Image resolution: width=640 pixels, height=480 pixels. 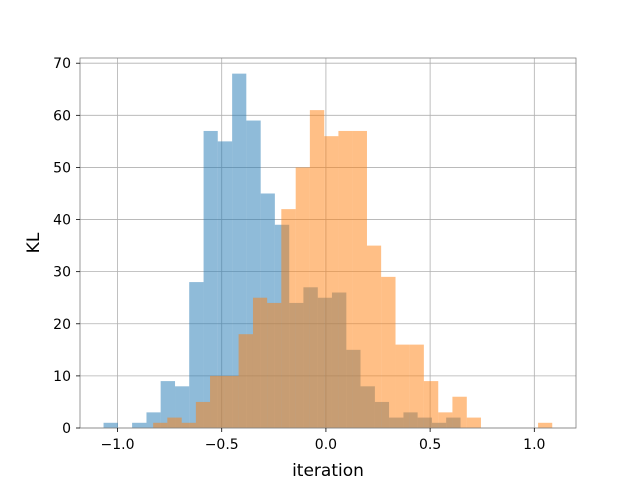 I want to click on y-tick-label: 60, so click(x=62, y=116).